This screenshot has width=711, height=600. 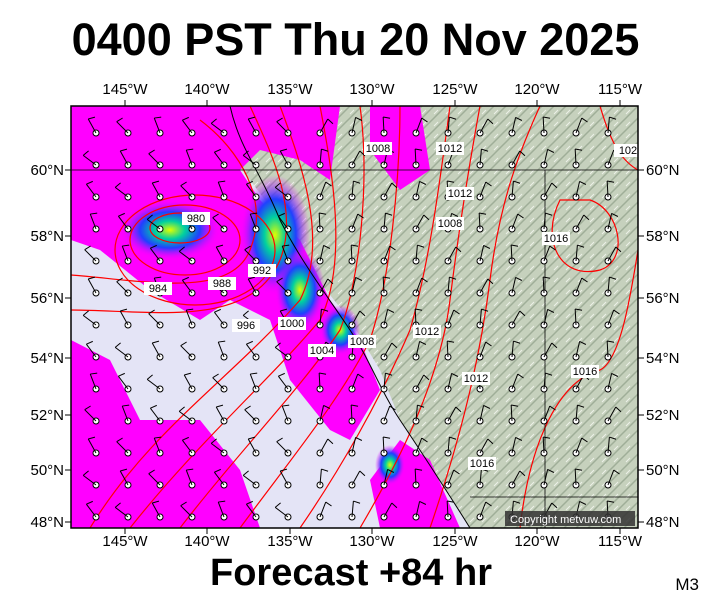 What do you see at coordinates (628, 151) in the screenshot?
I see `isobar-value: 102` at bounding box center [628, 151].